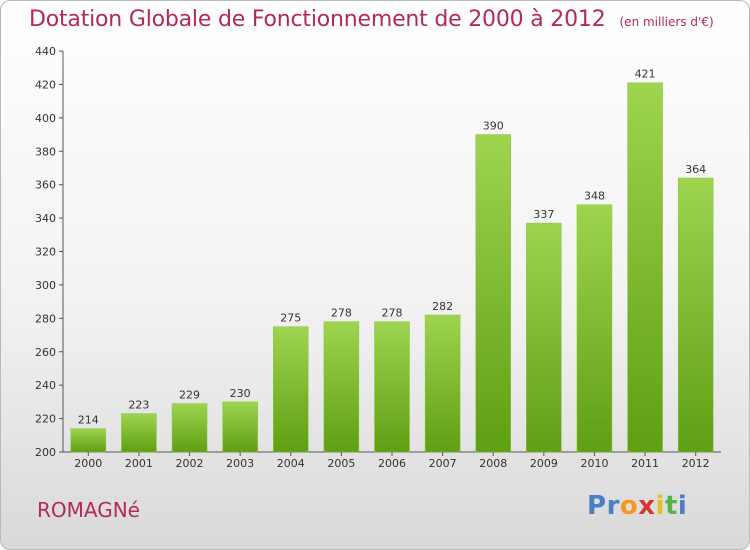  I want to click on bar-value-label: 214, so click(88, 420).